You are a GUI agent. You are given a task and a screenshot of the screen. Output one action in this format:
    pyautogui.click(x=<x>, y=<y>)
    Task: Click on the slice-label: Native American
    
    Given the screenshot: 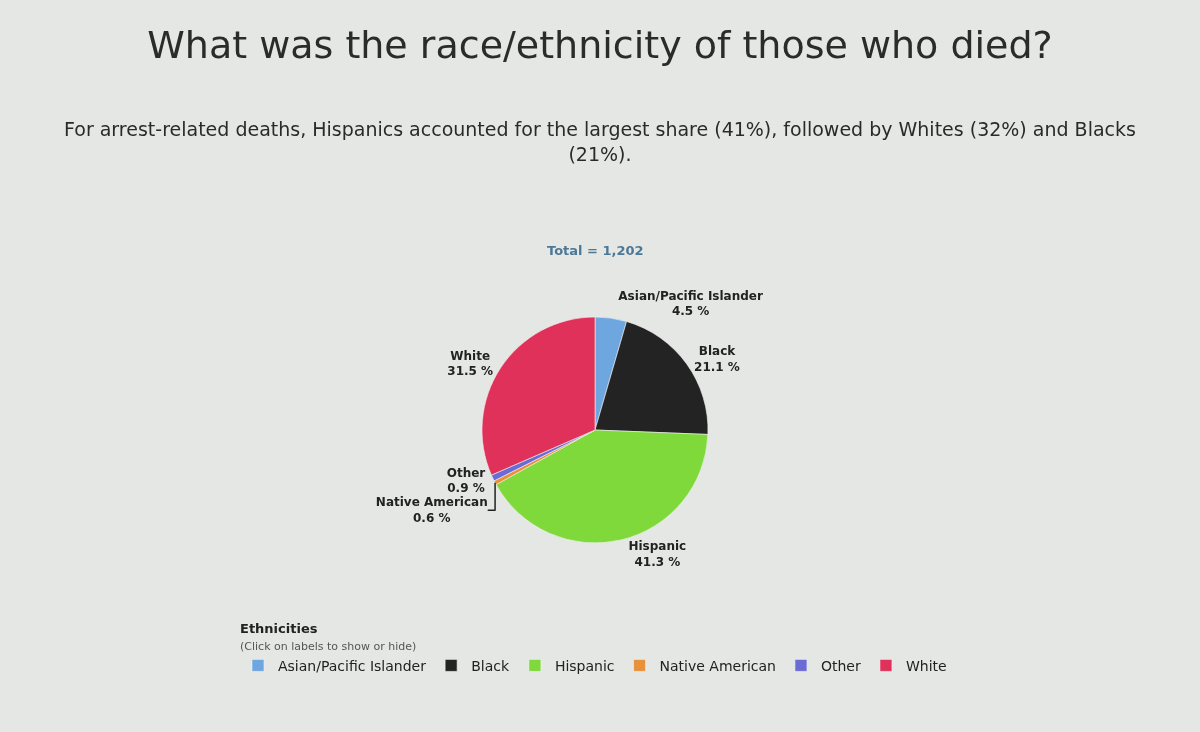 What is the action you would take?
    pyautogui.click(x=431, y=502)
    